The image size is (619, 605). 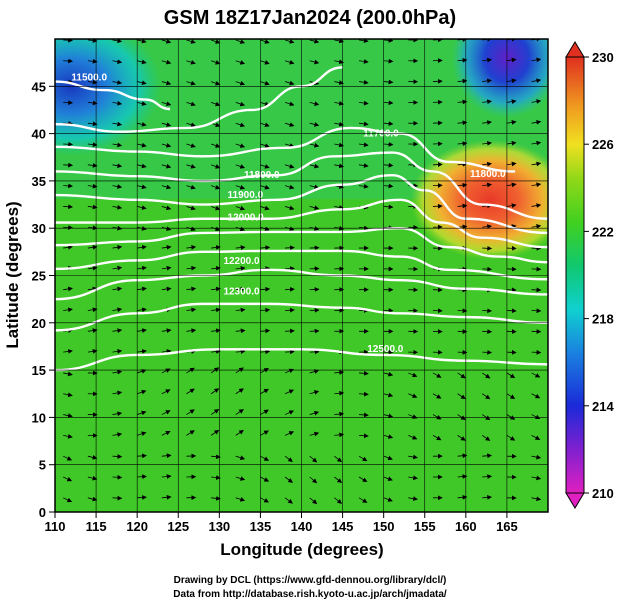 I want to click on colorbar-tick-label: 222, so click(x=603, y=231).